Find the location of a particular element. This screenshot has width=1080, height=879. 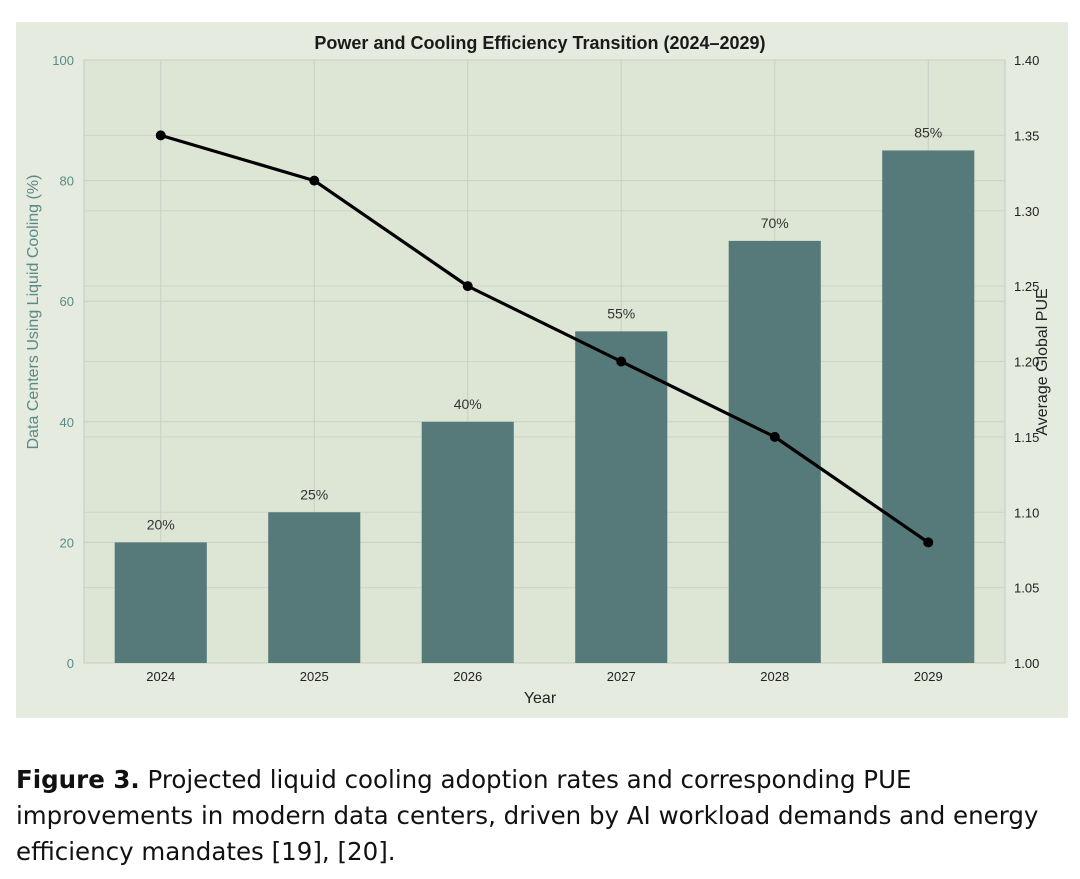

y2-tick-label: 1.35 is located at coordinates (1026, 135).